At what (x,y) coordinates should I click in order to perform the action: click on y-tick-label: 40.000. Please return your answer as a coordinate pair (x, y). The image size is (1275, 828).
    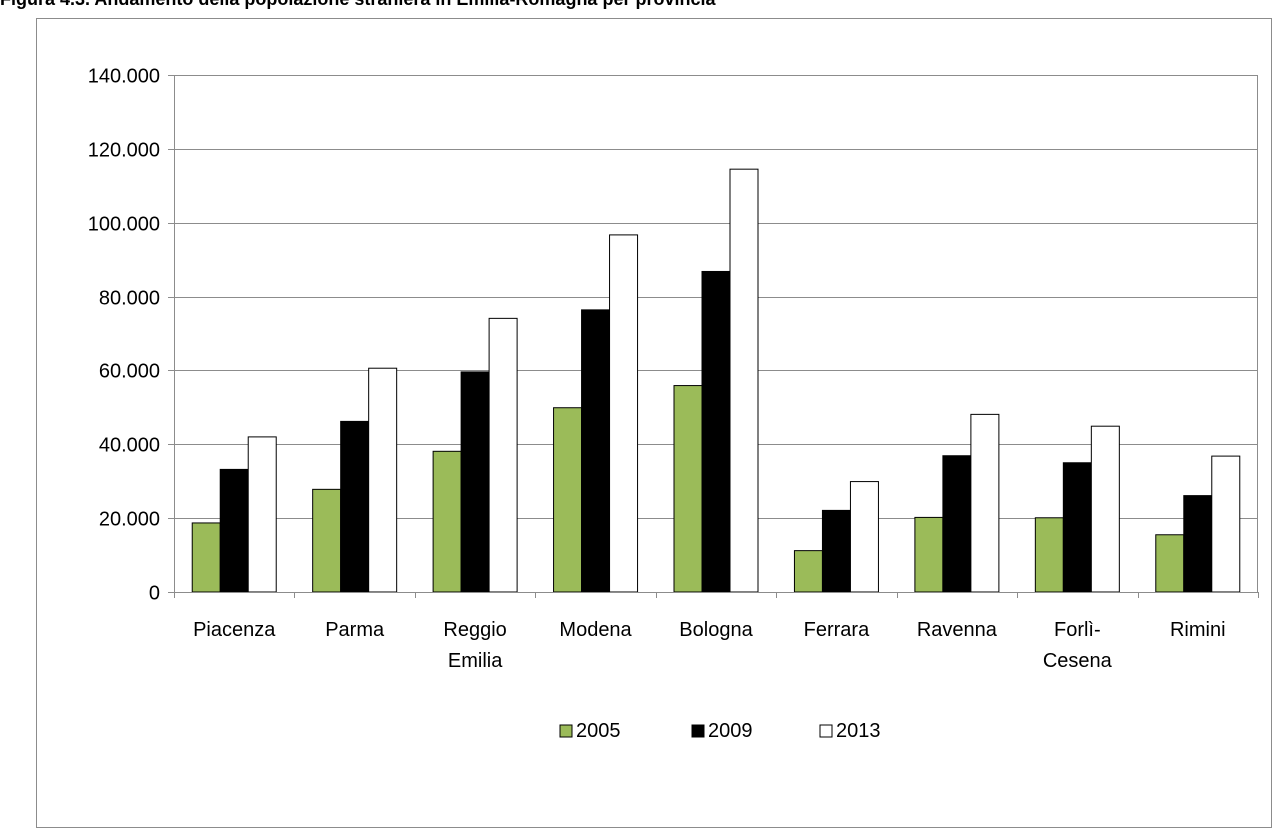
    Looking at the image, I should click on (129, 446).